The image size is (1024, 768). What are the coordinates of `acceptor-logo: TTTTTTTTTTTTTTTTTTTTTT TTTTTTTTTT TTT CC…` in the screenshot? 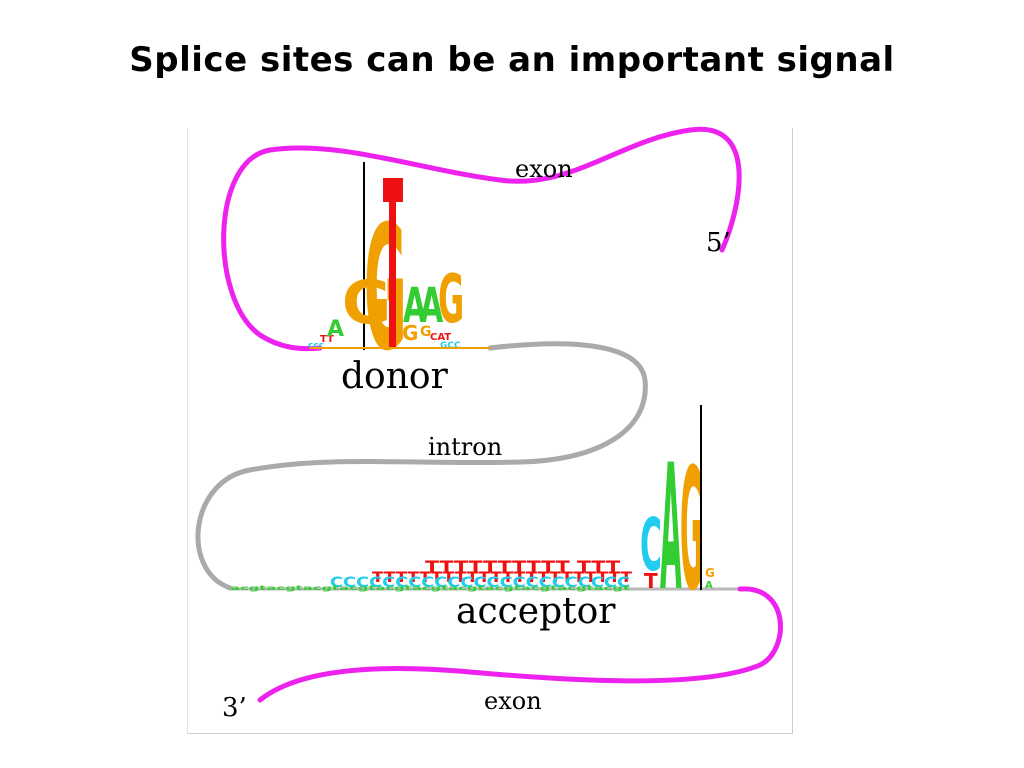 It's located at (472, 517).